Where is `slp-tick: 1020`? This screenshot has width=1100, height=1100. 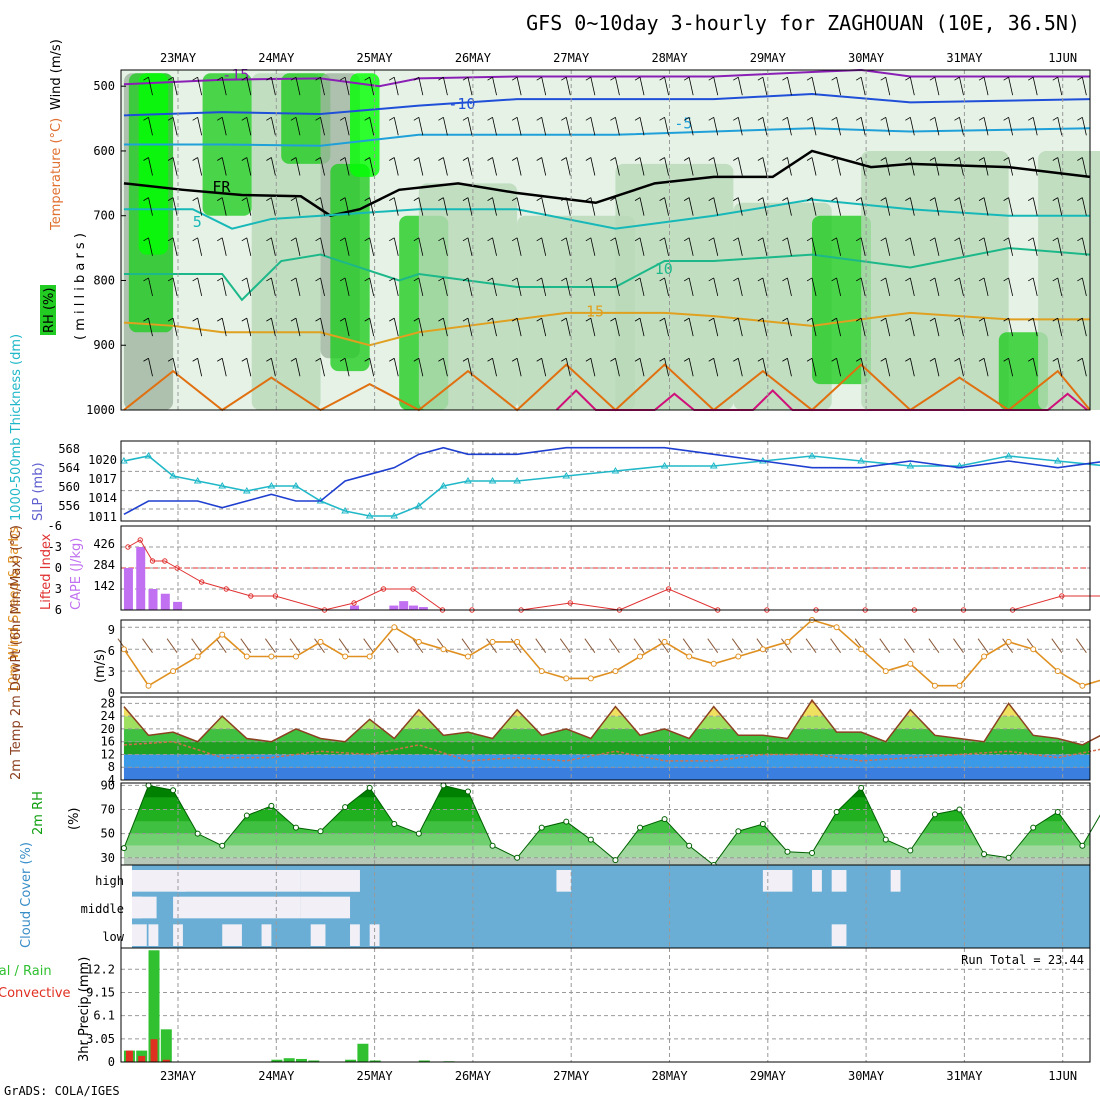
slp-tick: 1020 is located at coordinates (102, 460).